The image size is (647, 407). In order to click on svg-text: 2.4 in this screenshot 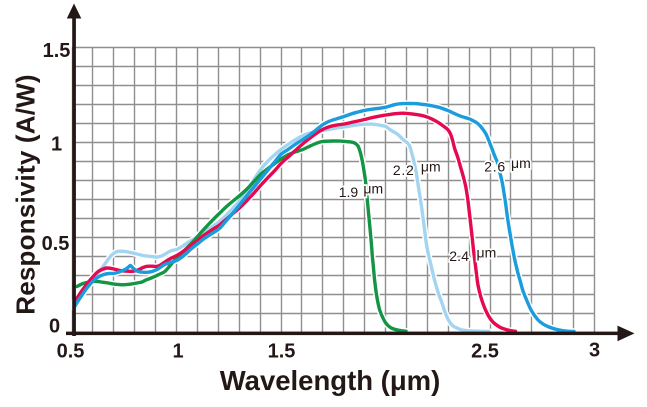, I will do `click(459, 256)`.